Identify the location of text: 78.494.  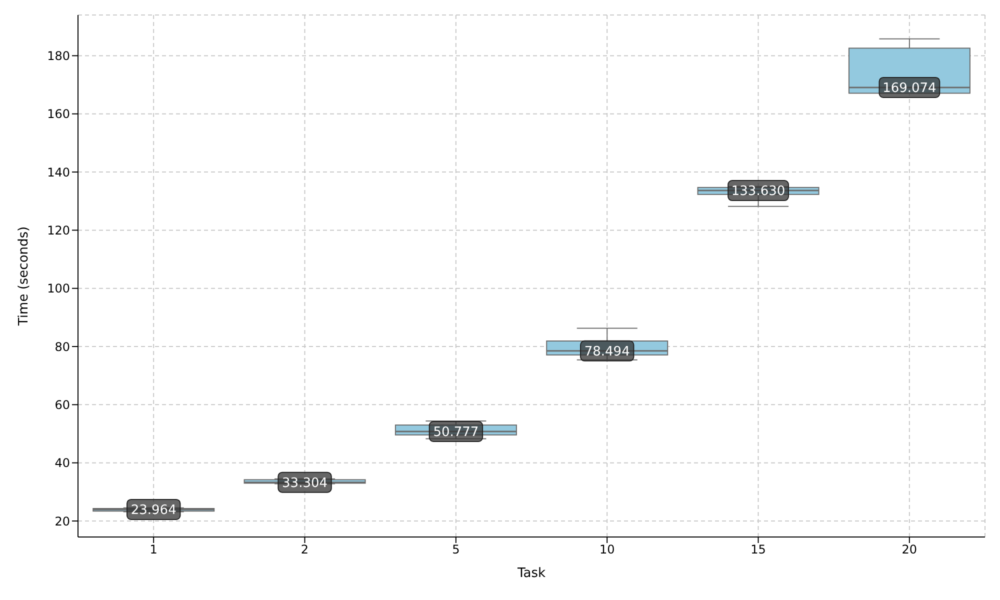
(607, 352).